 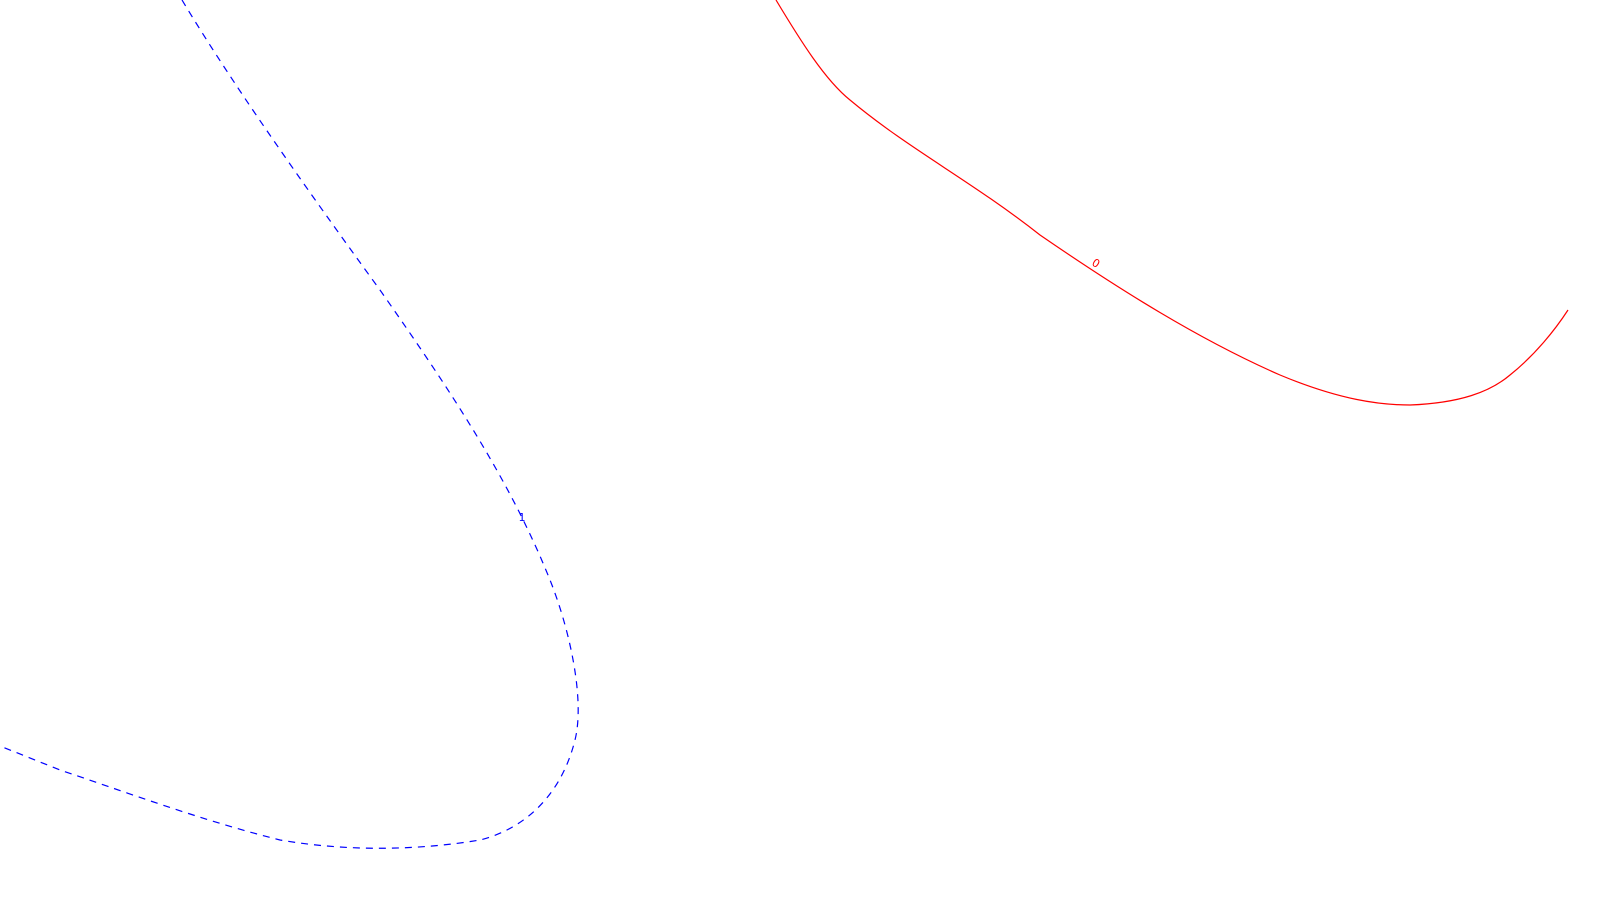 What do you see at coordinates (1095, 263) in the screenshot?
I see `contour-label-0: 0` at bounding box center [1095, 263].